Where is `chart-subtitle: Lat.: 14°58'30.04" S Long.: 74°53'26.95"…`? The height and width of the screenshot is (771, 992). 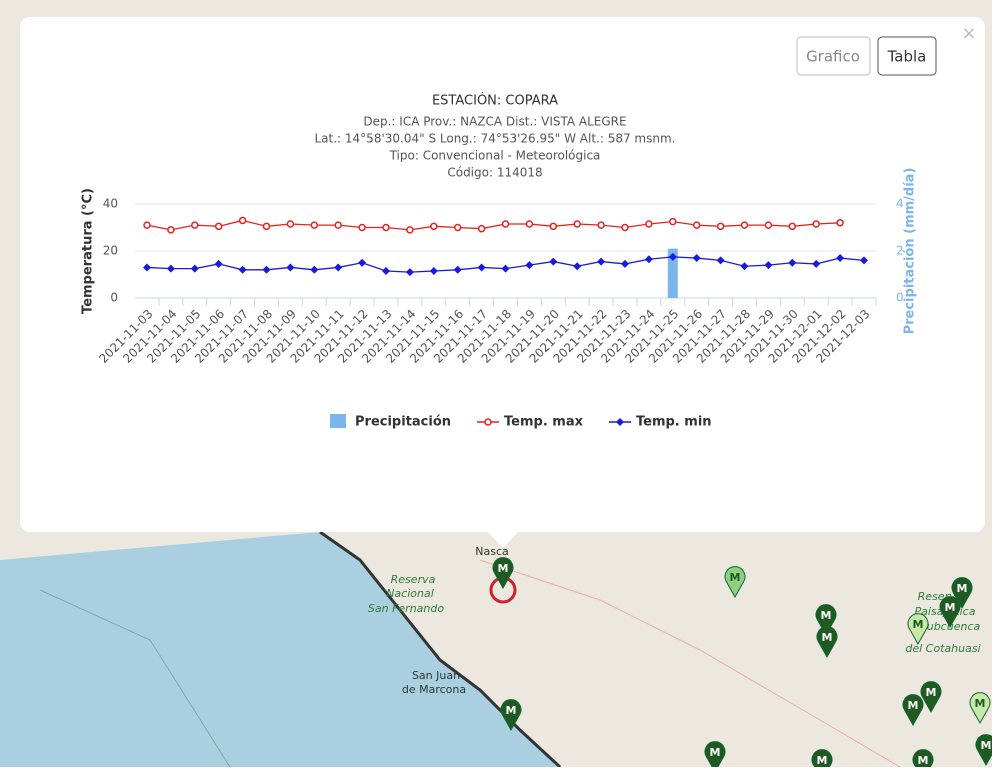 chart-subtitle: Lat.: 14°58'30.04" S Long.: 74°53'26.95"… is located at coordinates (495, 139).